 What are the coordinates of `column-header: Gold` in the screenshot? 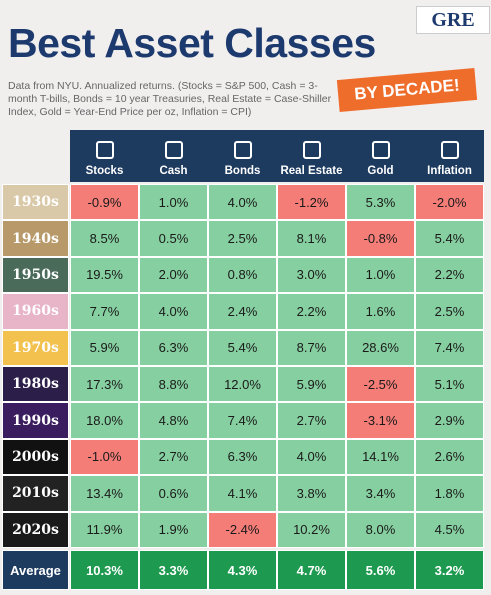 It's located at (380, 156).